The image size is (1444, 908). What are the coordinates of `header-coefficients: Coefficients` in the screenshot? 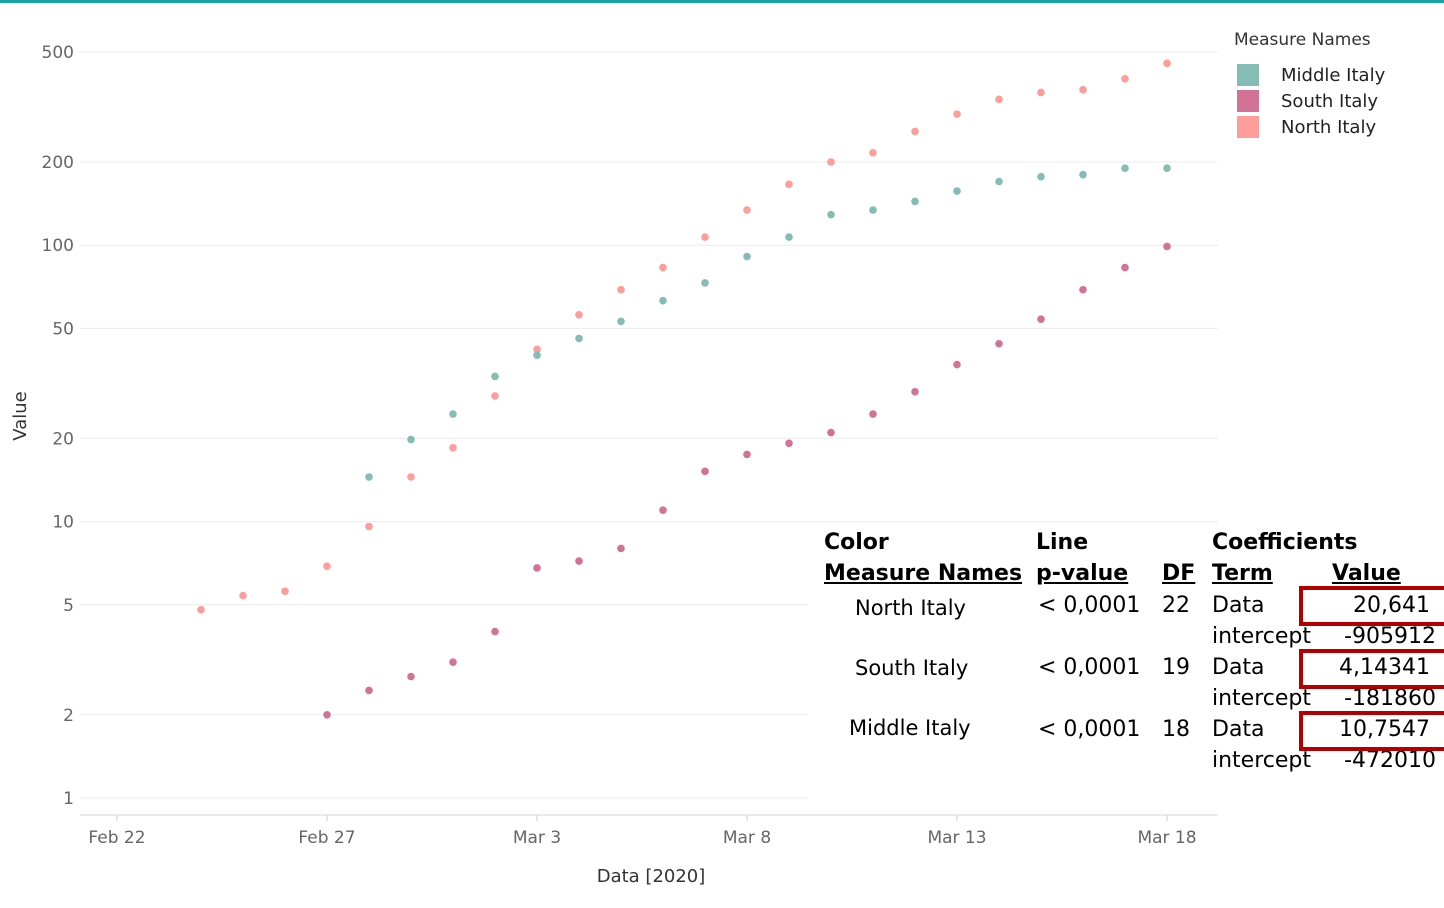 It's located at (1285, 542).